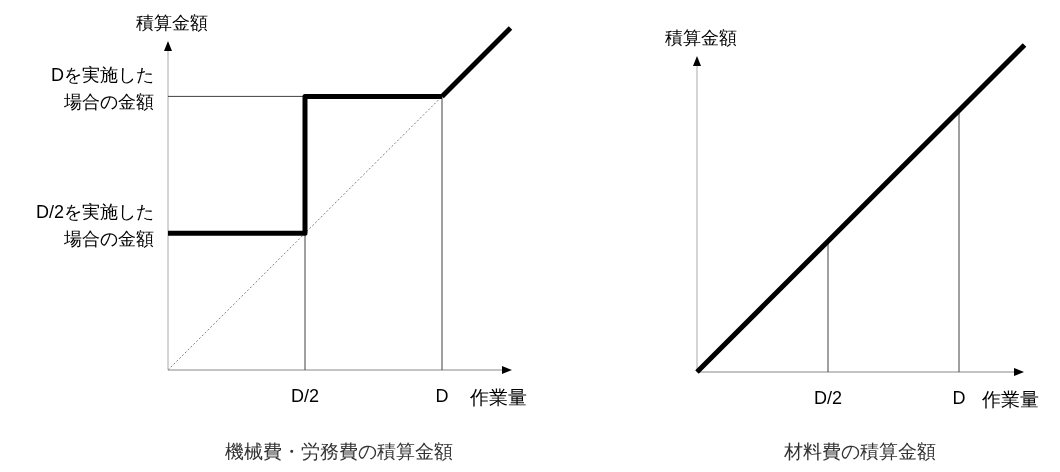  Describe the element at coordinates (339, 451) in the screenshot. I see `text: 機械費・労務費の積算金額` at that location.